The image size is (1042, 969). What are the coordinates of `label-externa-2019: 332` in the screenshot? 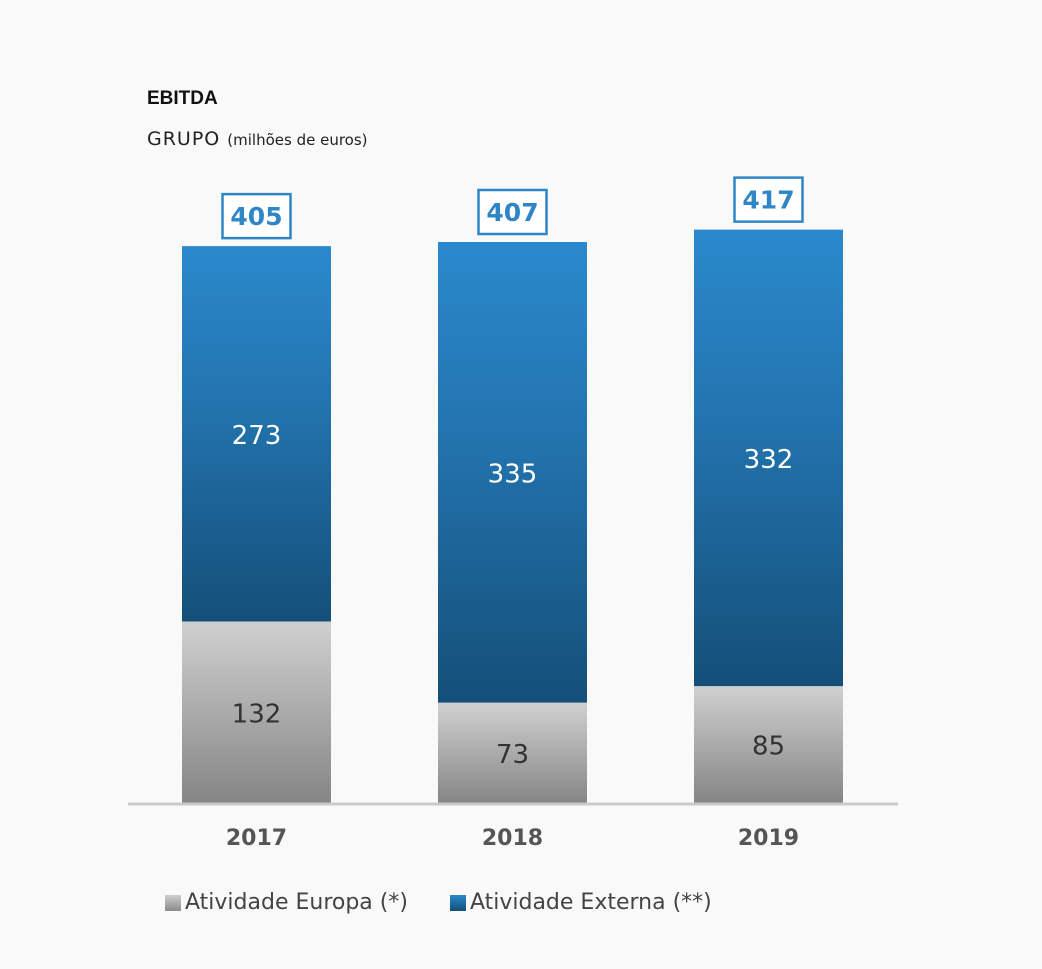 It's located at (769, 460).